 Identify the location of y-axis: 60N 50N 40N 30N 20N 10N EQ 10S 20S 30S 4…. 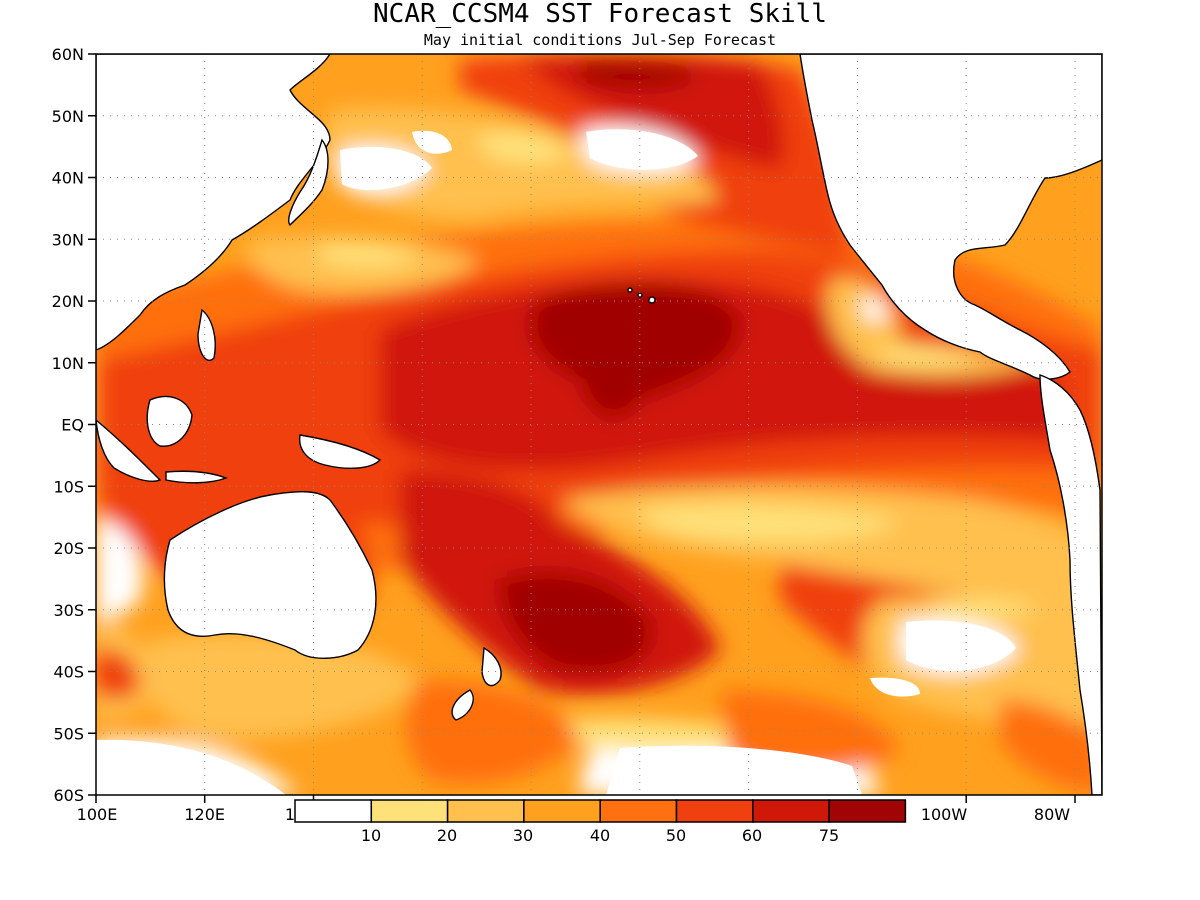
(74, 425).